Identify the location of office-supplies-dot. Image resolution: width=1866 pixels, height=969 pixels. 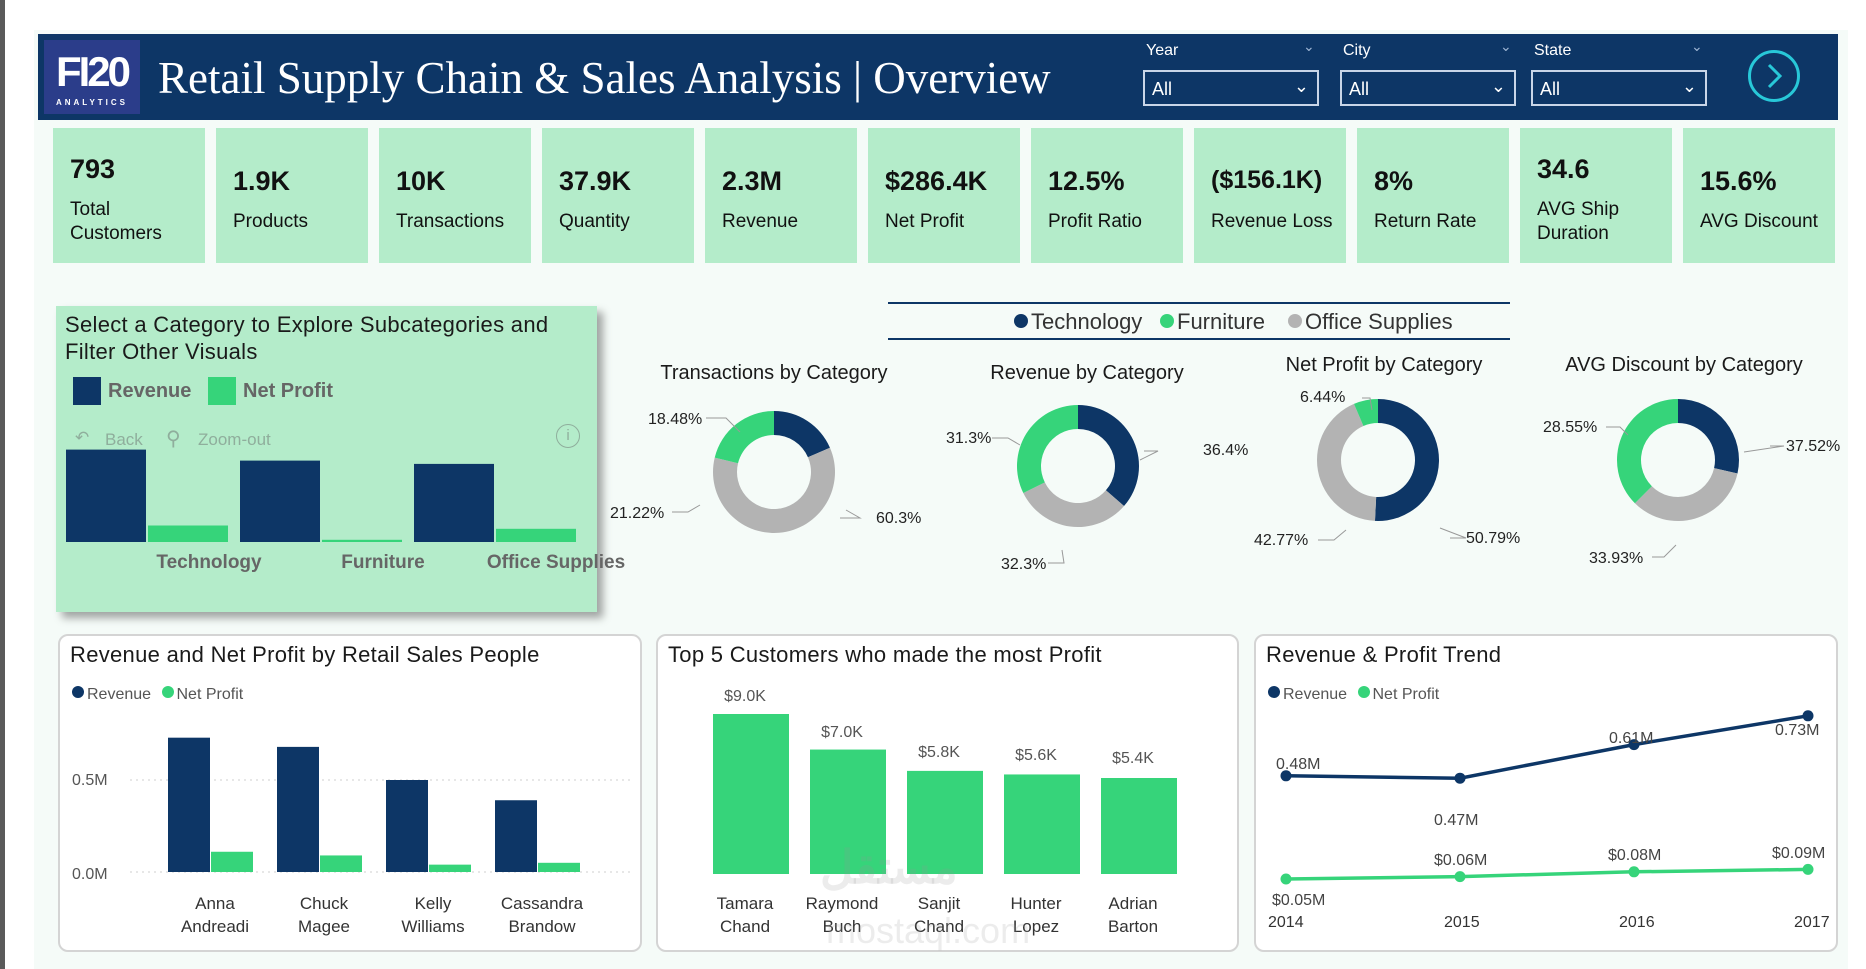
(1295, 321).